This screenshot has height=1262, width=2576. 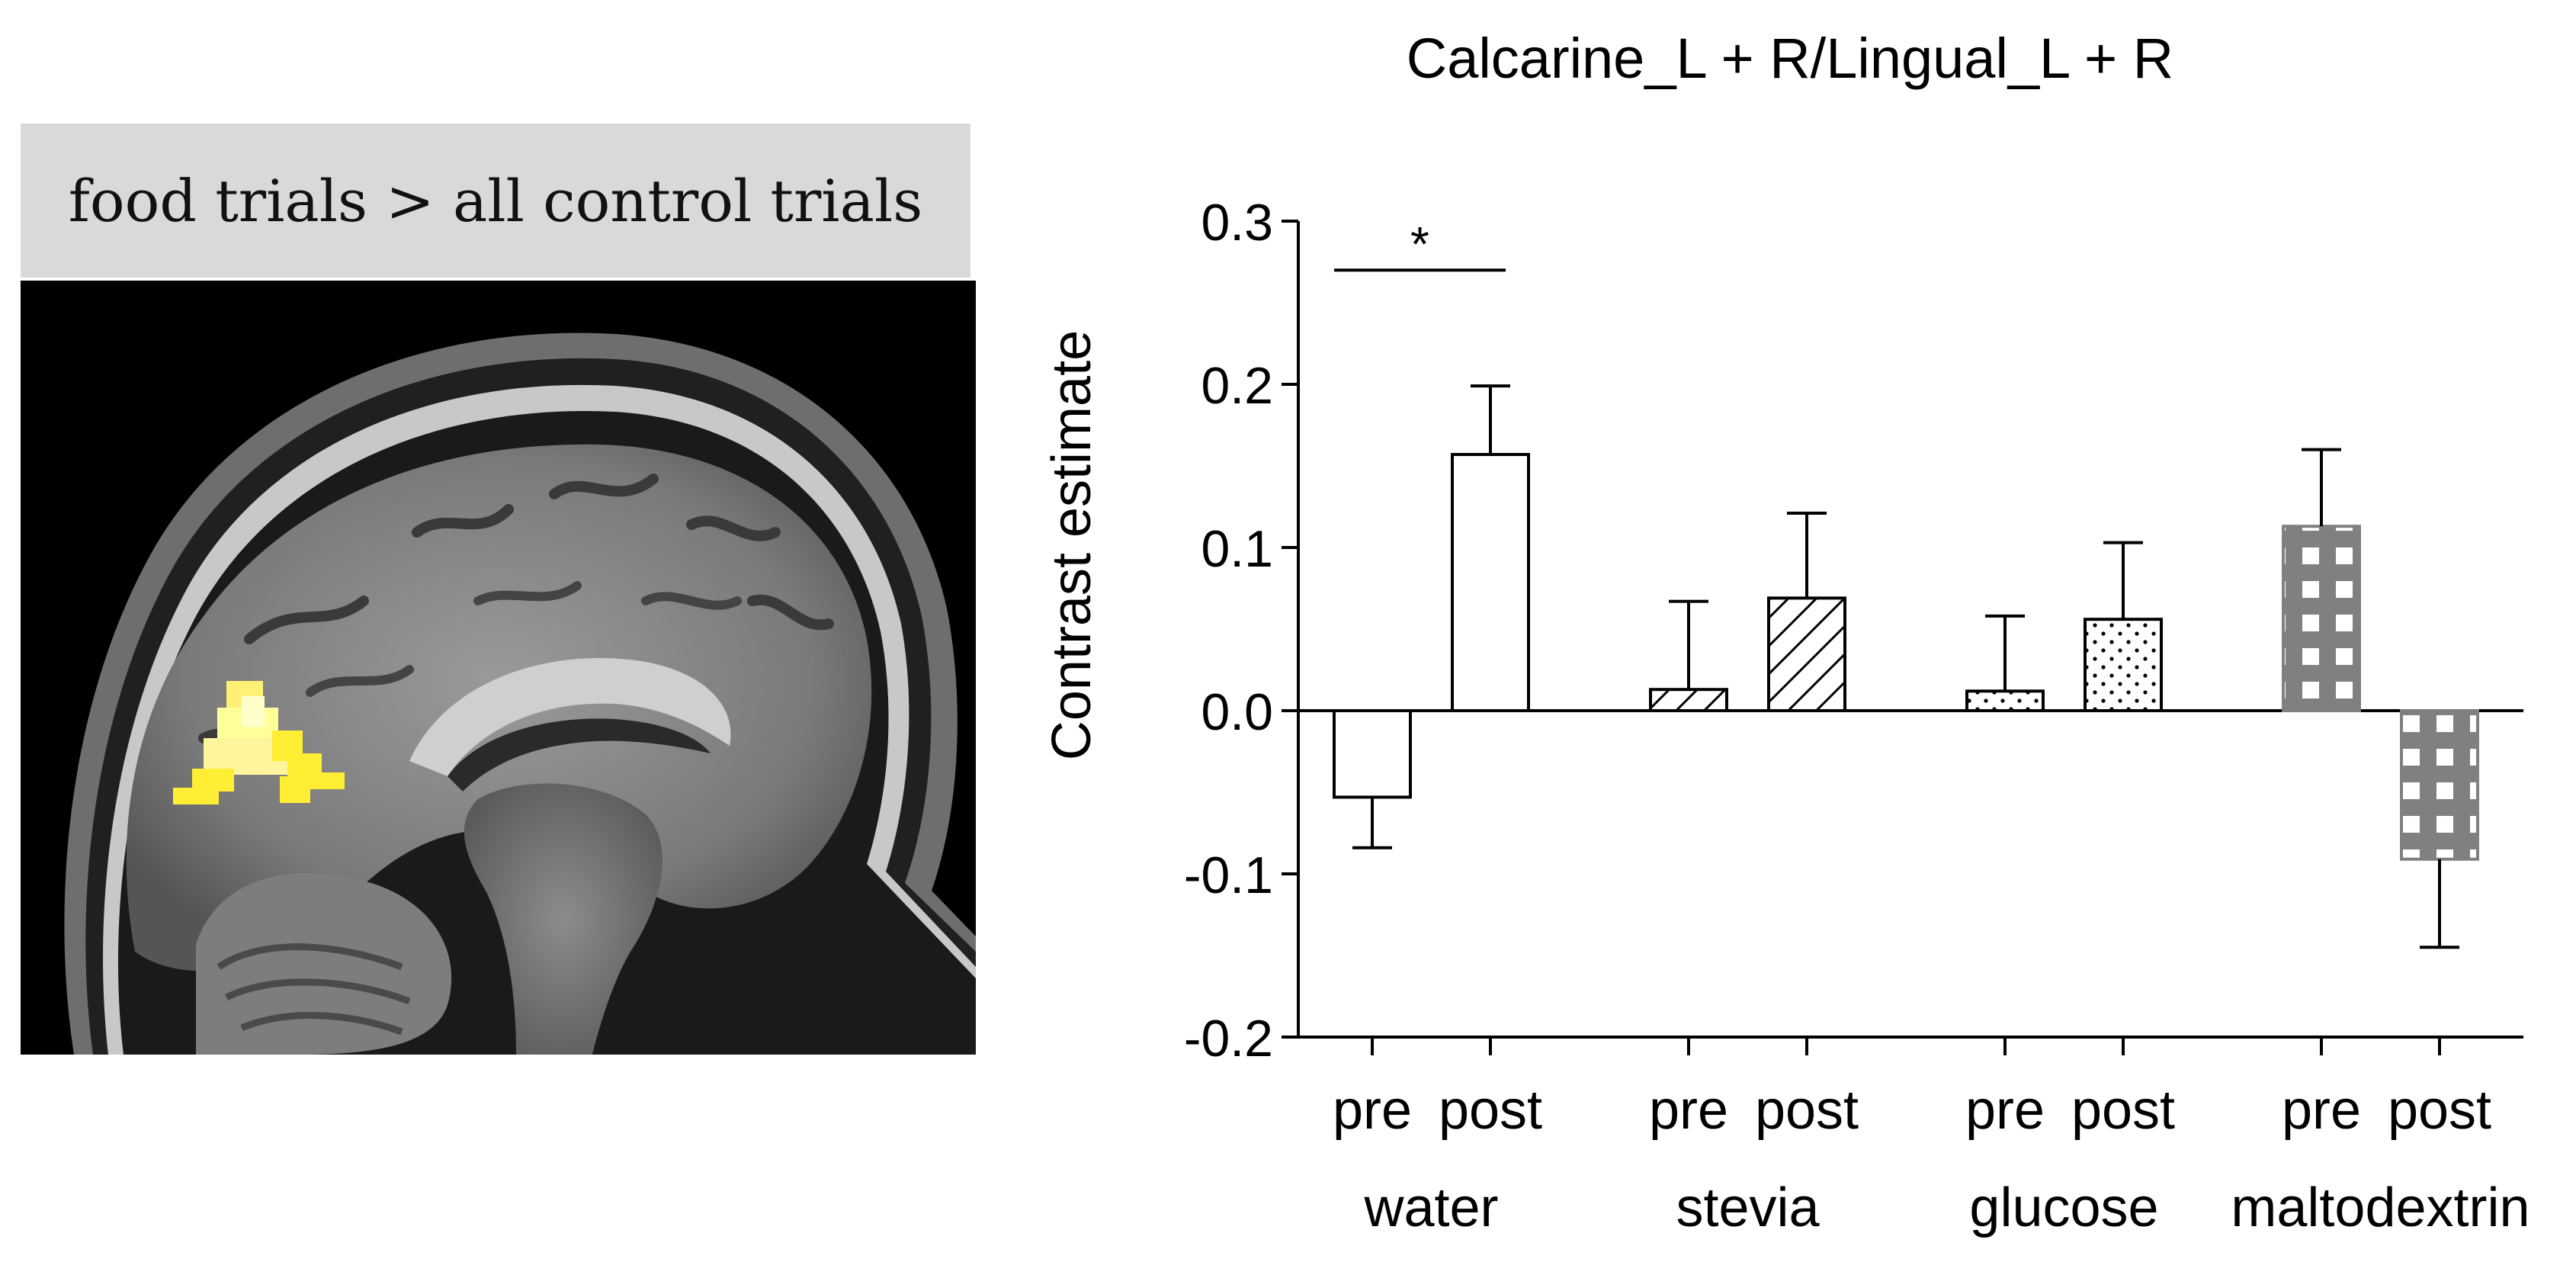 I want to click on bar-maltodextrin-post, so click(x=2439, y=785).